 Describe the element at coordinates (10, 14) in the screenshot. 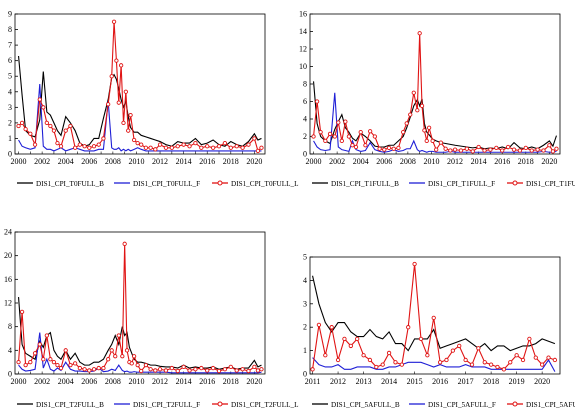

I see `y-tick-label: 9` at that location.